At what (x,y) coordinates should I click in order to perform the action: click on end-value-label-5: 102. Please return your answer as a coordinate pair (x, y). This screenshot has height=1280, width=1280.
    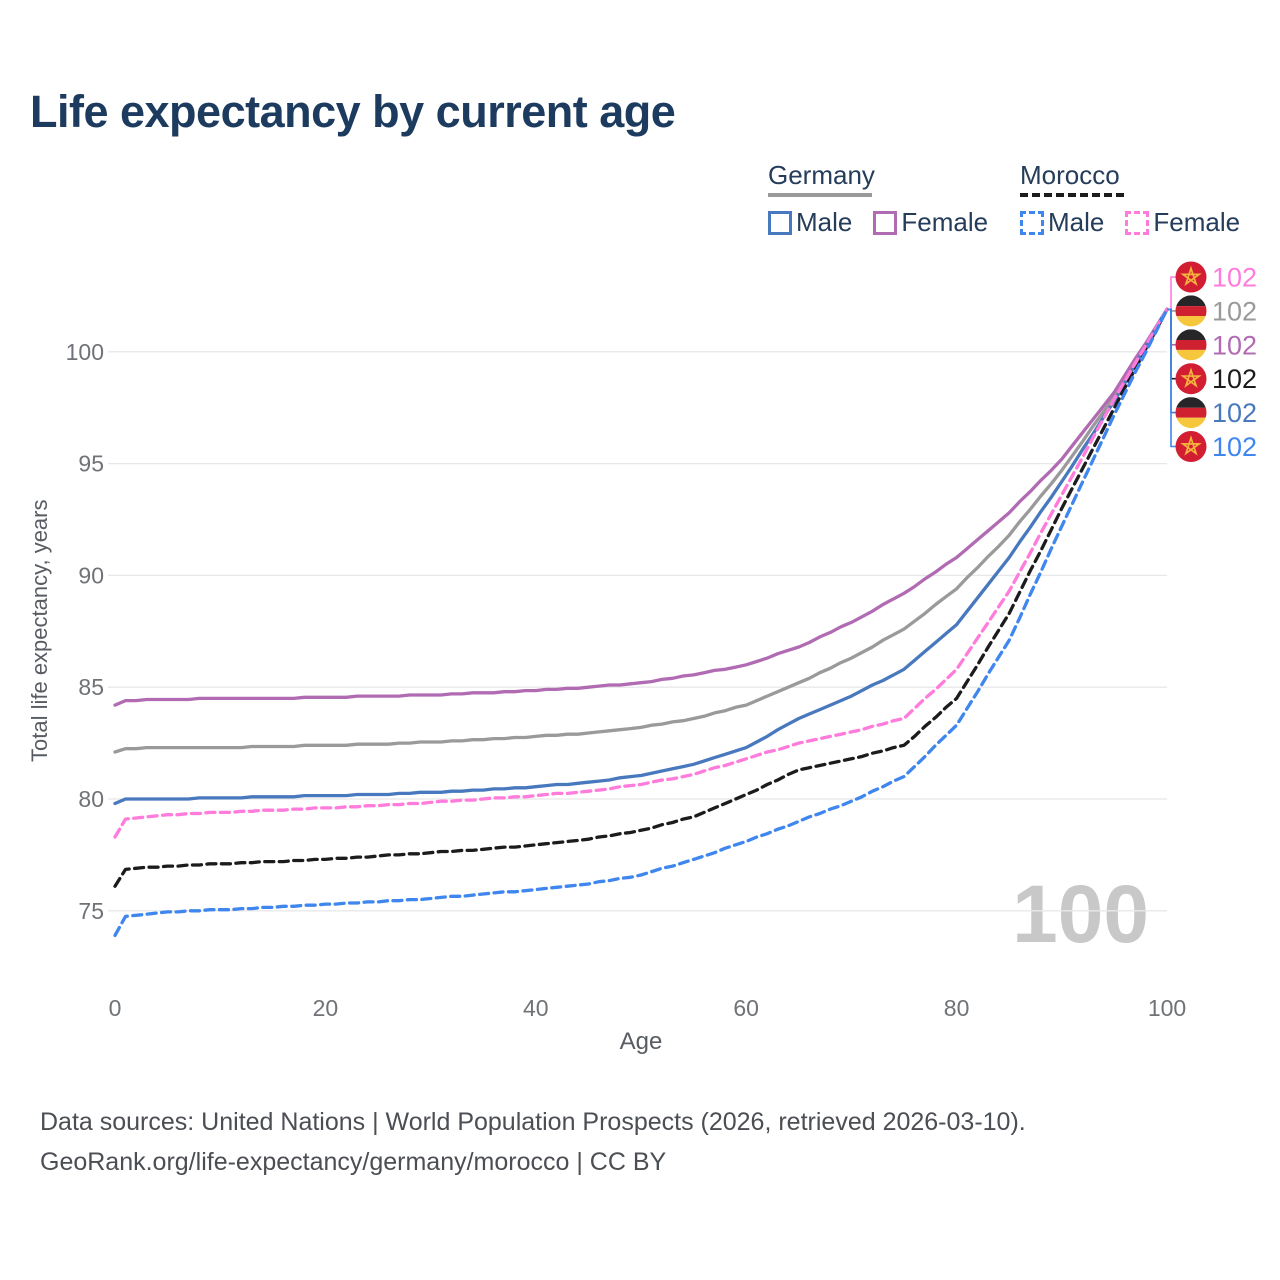
    Looking at the image, I should click on (1234, 447).